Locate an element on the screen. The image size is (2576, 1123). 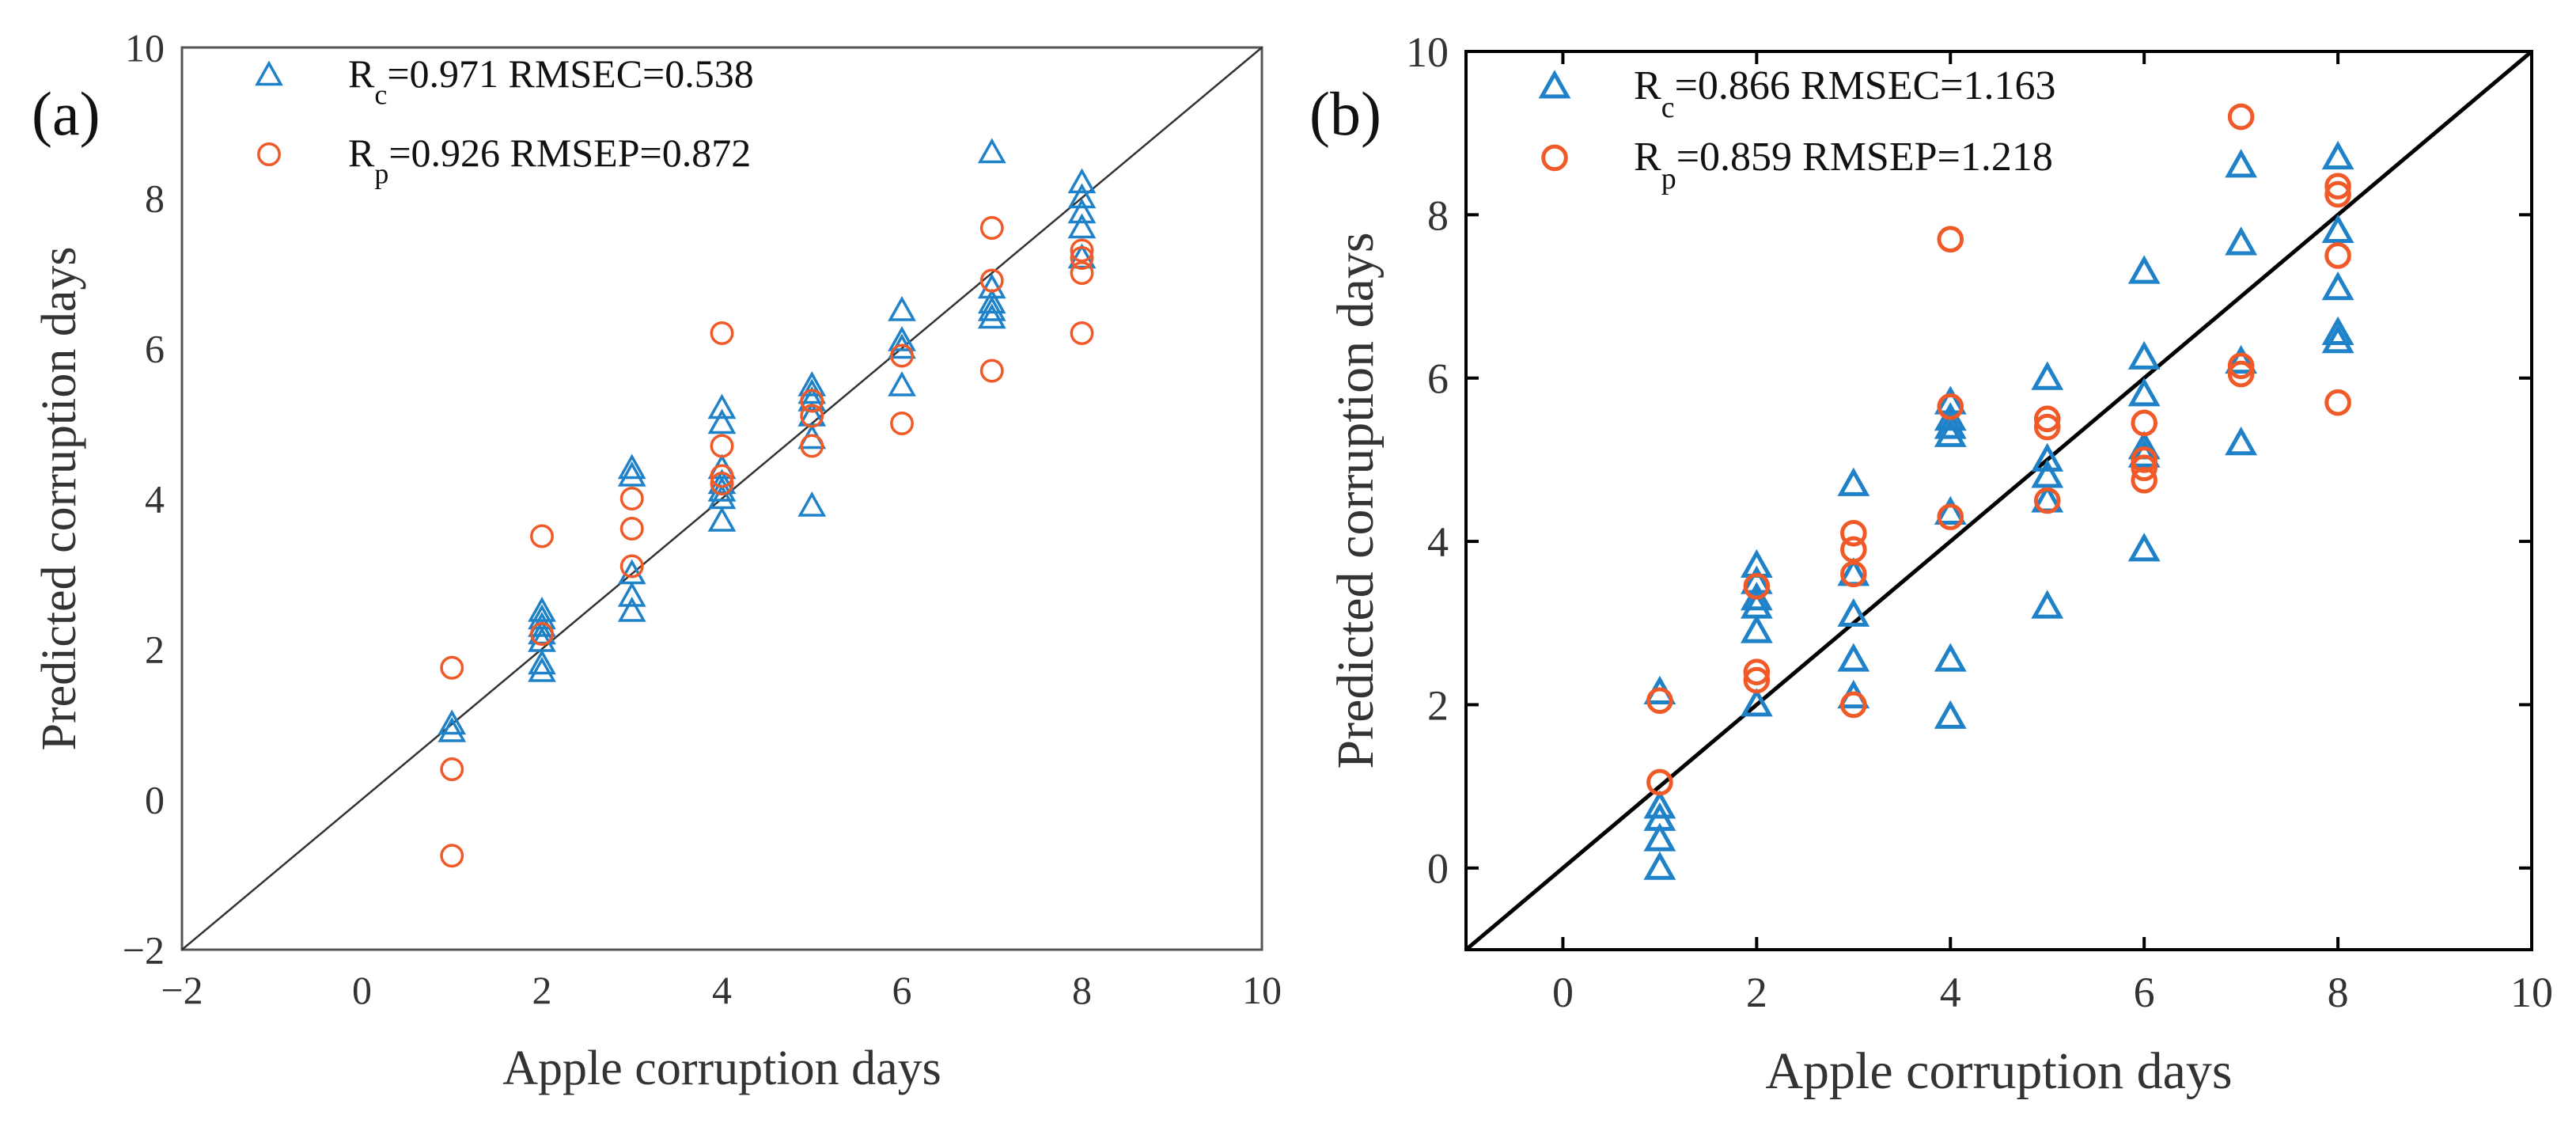
panel-b-panel-label: (b) is located at coordinates (1345, 113).